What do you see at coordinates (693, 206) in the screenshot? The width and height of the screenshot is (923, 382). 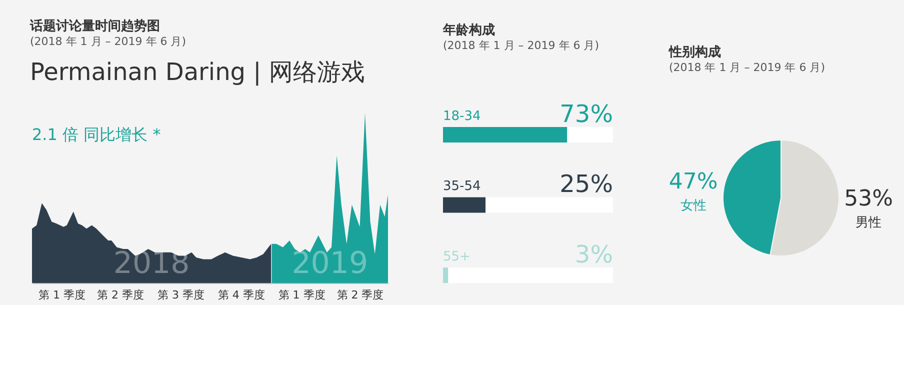 I see `slice-label: 女性` at bounding box center [693, 206].